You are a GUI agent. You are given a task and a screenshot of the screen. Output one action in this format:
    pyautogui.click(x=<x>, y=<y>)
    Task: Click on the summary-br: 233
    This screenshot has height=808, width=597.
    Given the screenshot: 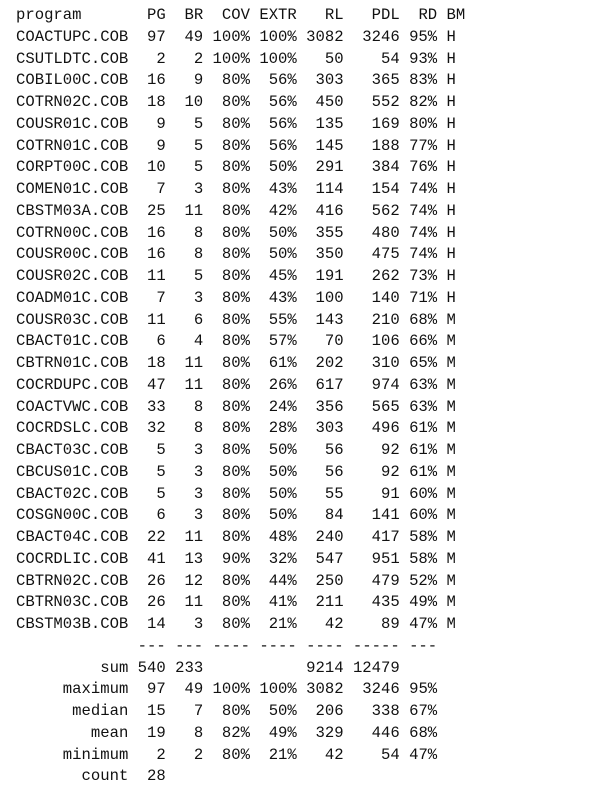 What is the action you would take?
    pyautogui.click(x=189, y=667)
    